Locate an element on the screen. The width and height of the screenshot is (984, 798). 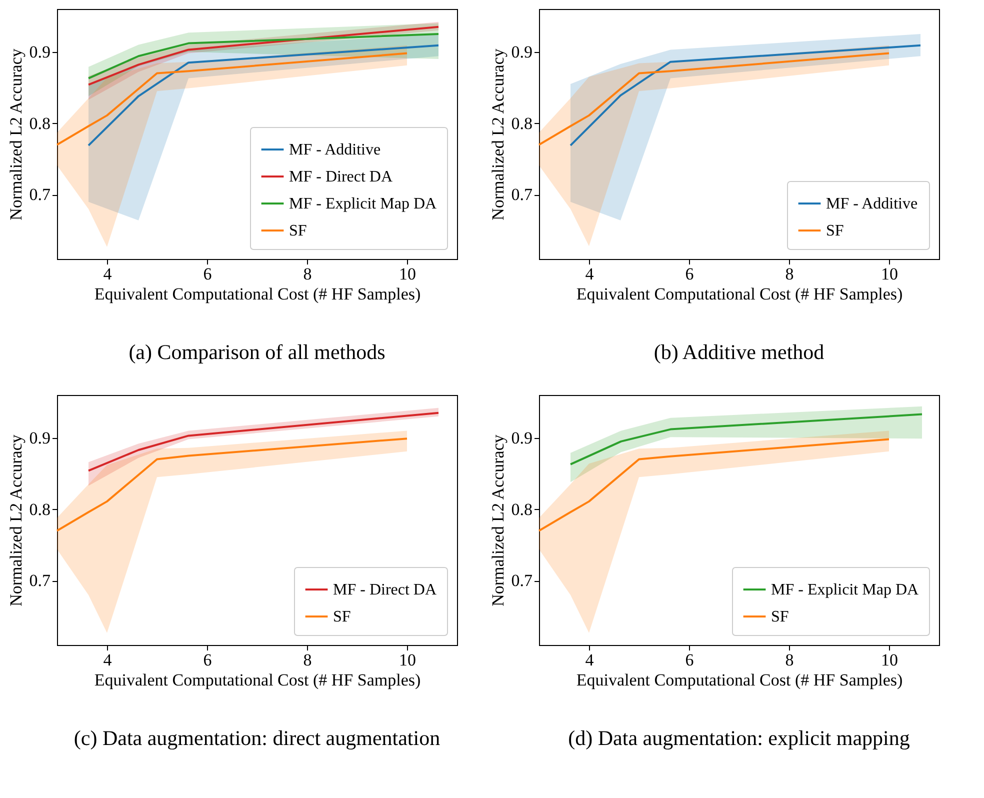
text: (b) Additive method is located at coordinates (739, 352).